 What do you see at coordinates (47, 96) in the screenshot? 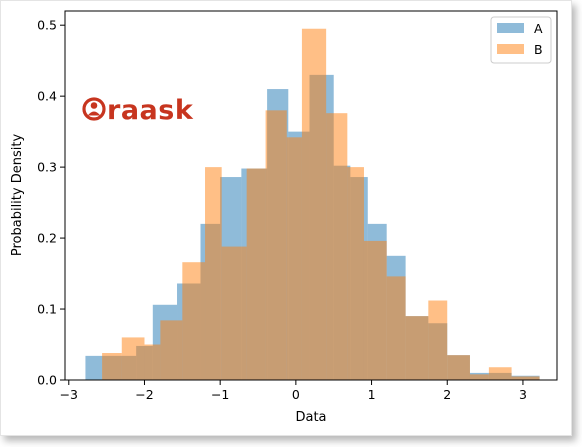
I see `y-tick-label: 0.4` at bounding box center [47, 96].